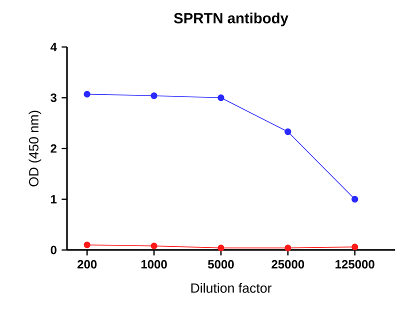 This screenshot has height=316, width=410. Describe the element at coordinates (231, 288) in the screenshot. I see `x-axis-title: Dilution factor` at that location.